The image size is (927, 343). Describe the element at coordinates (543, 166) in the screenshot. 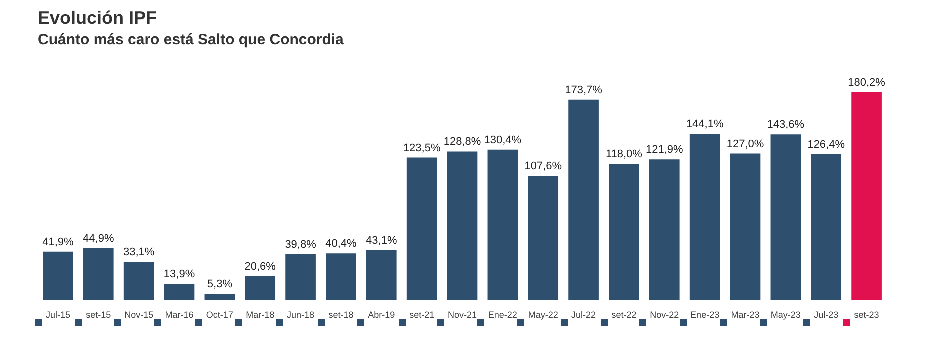

I see `data-label: 107,6%` at that location.